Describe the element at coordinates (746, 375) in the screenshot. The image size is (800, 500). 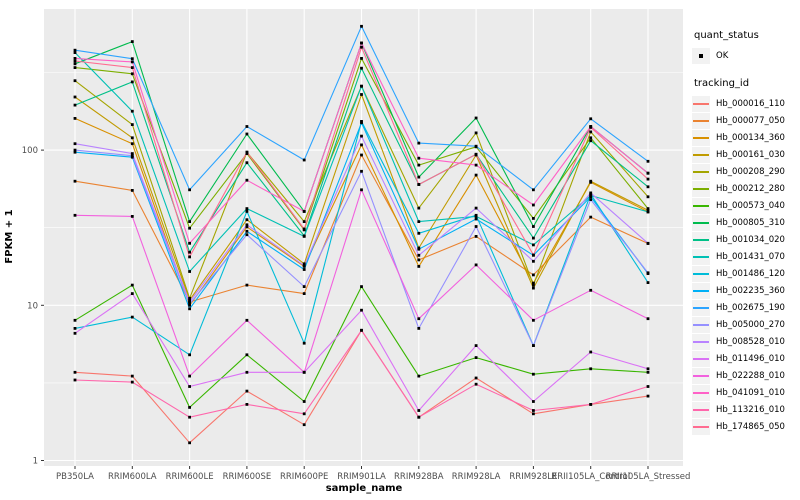
I see `legend-item-Hb_022288_010: Hb_022288_010` at that location.